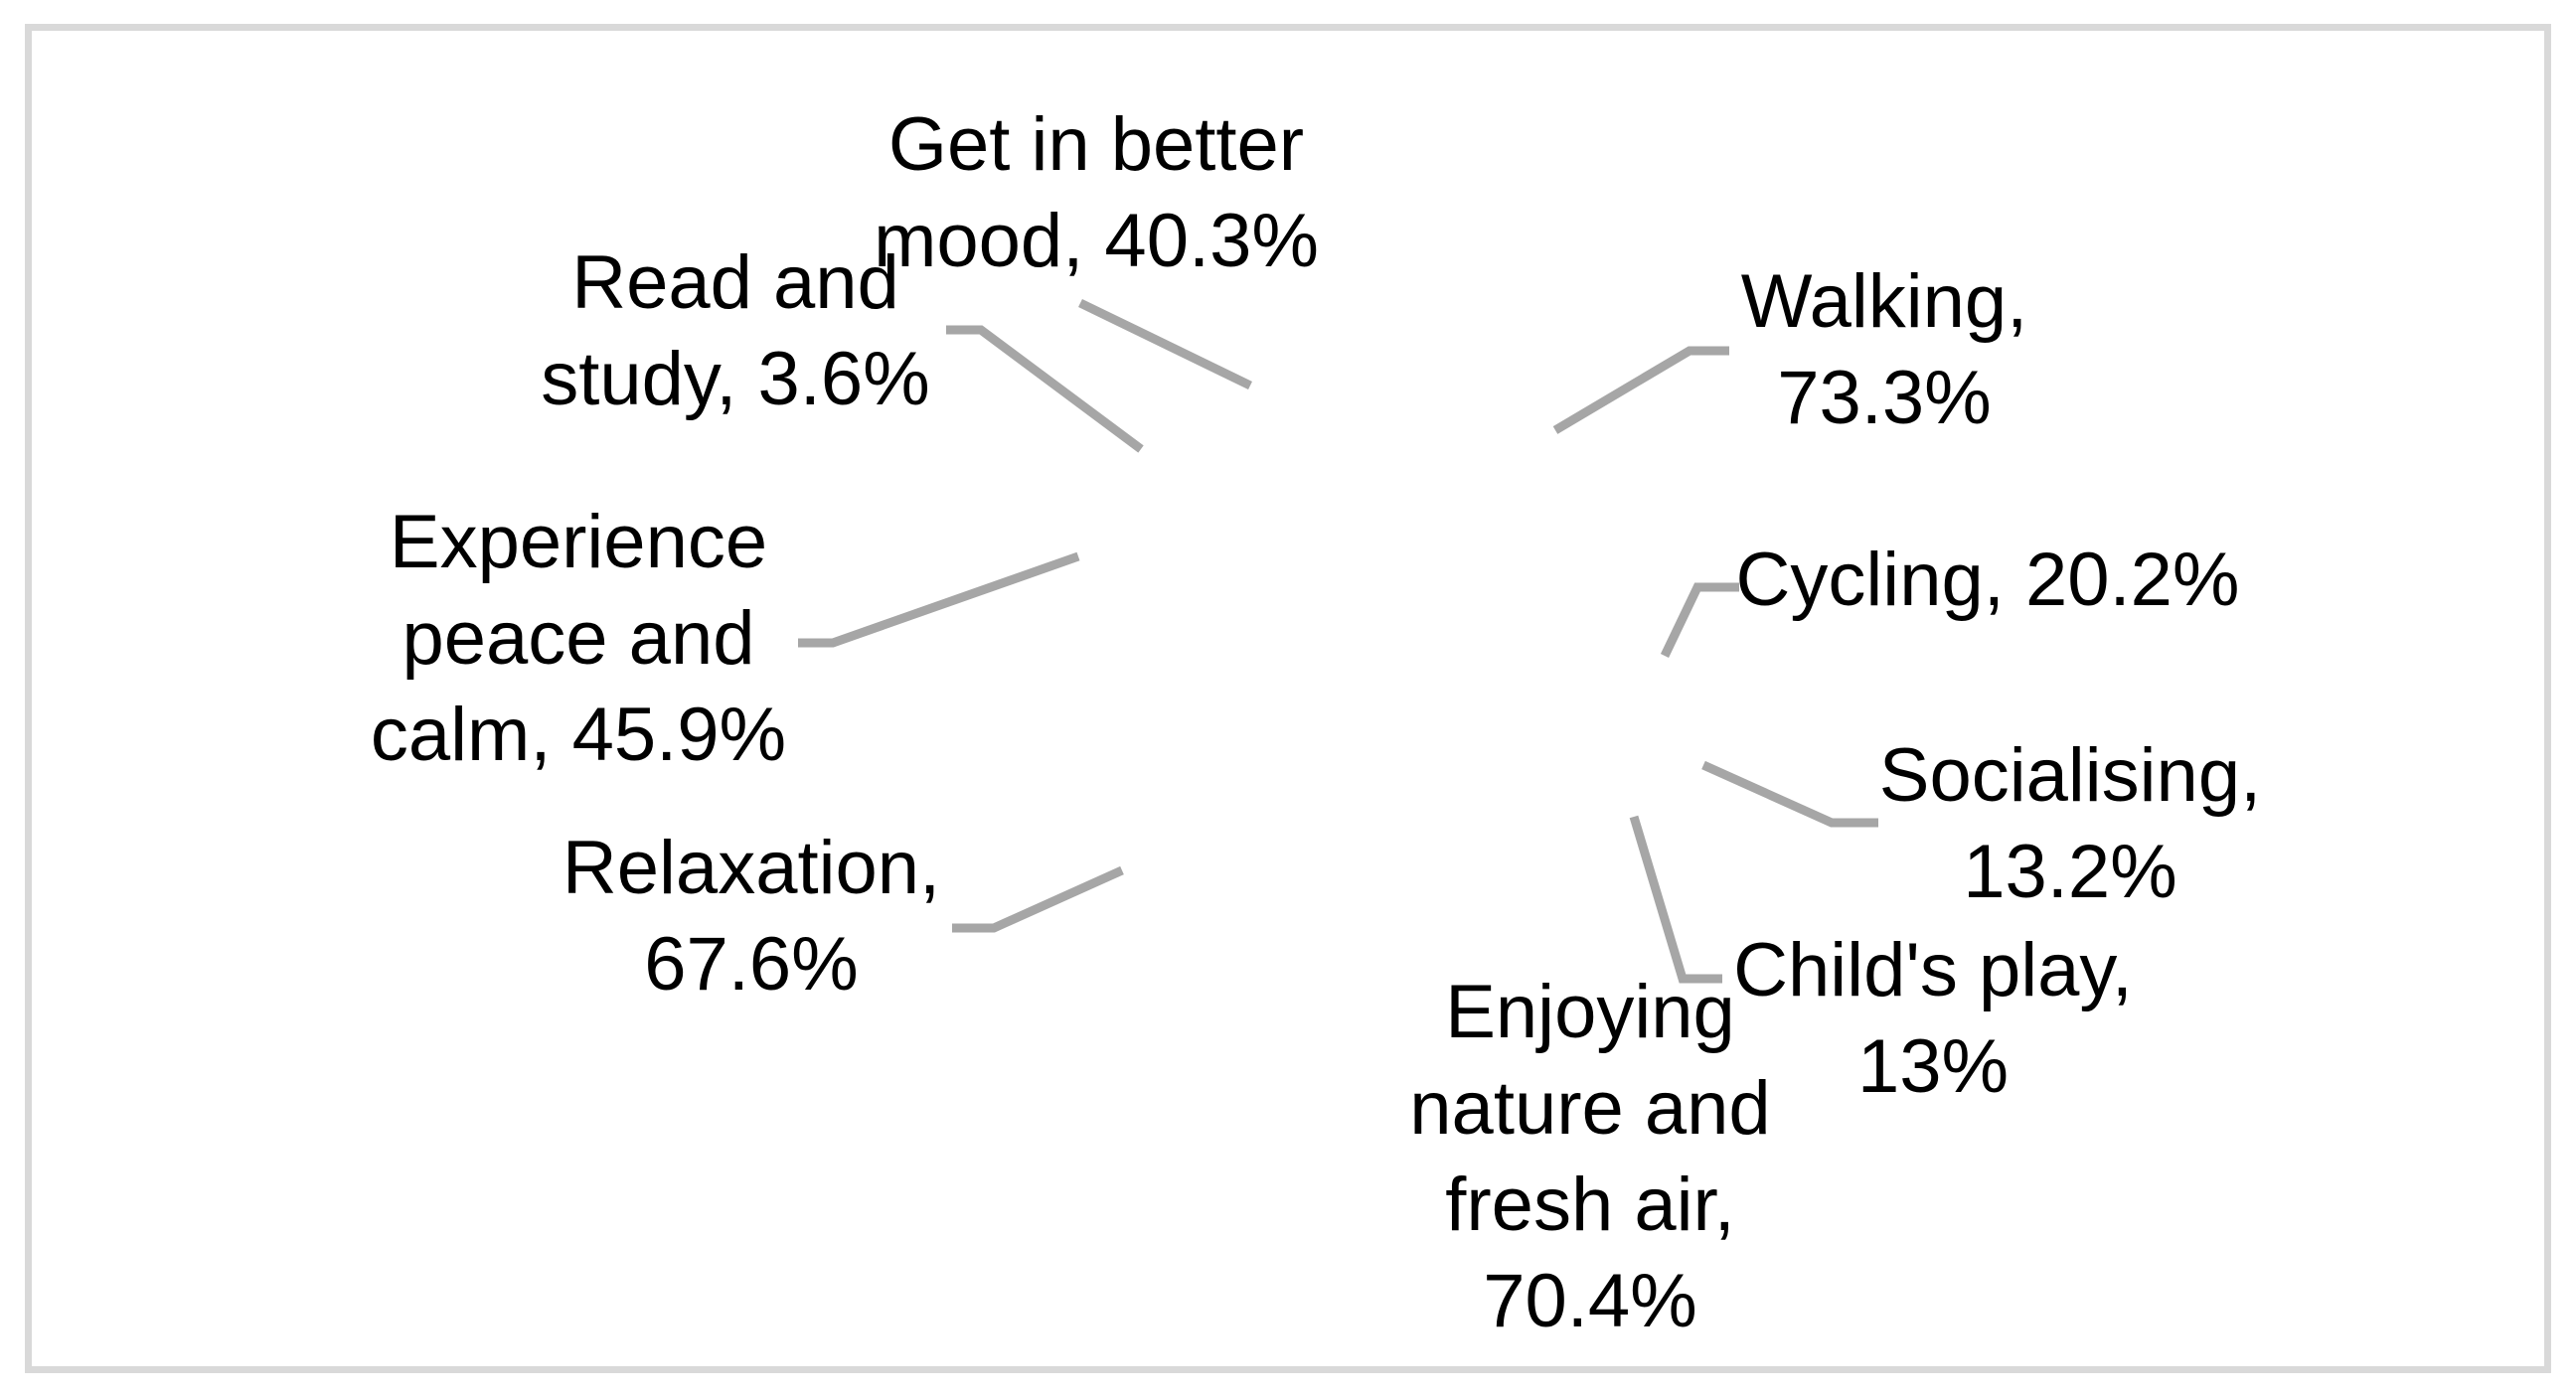  I want to click on slice-socialising, so click(1659, 749).